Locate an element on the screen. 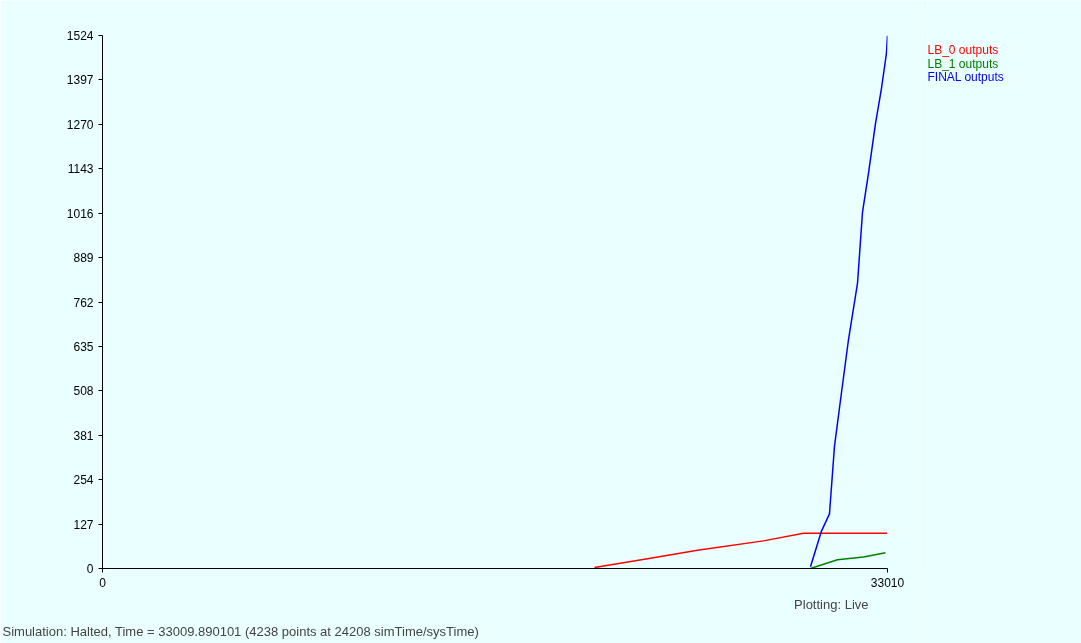  y-tick-label: 254 is located at coordinates (83, 480).